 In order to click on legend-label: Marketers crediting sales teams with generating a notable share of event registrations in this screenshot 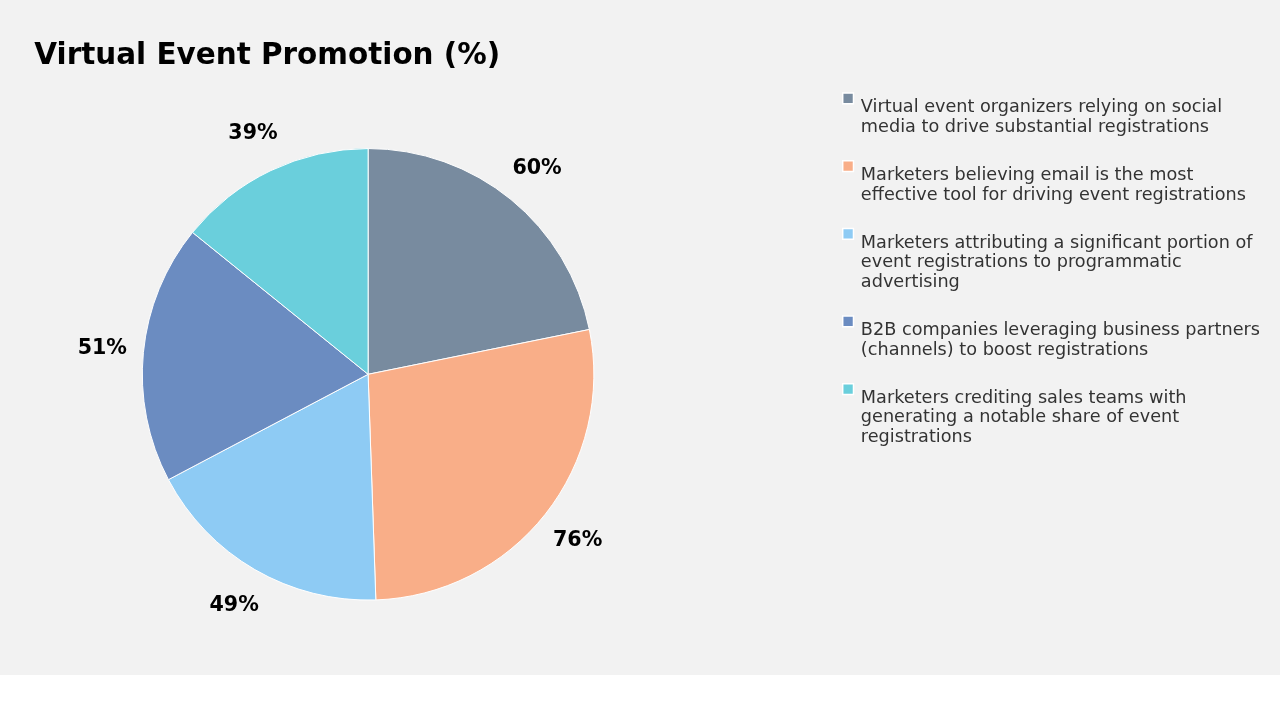, I will do `click(1023, 416)`.